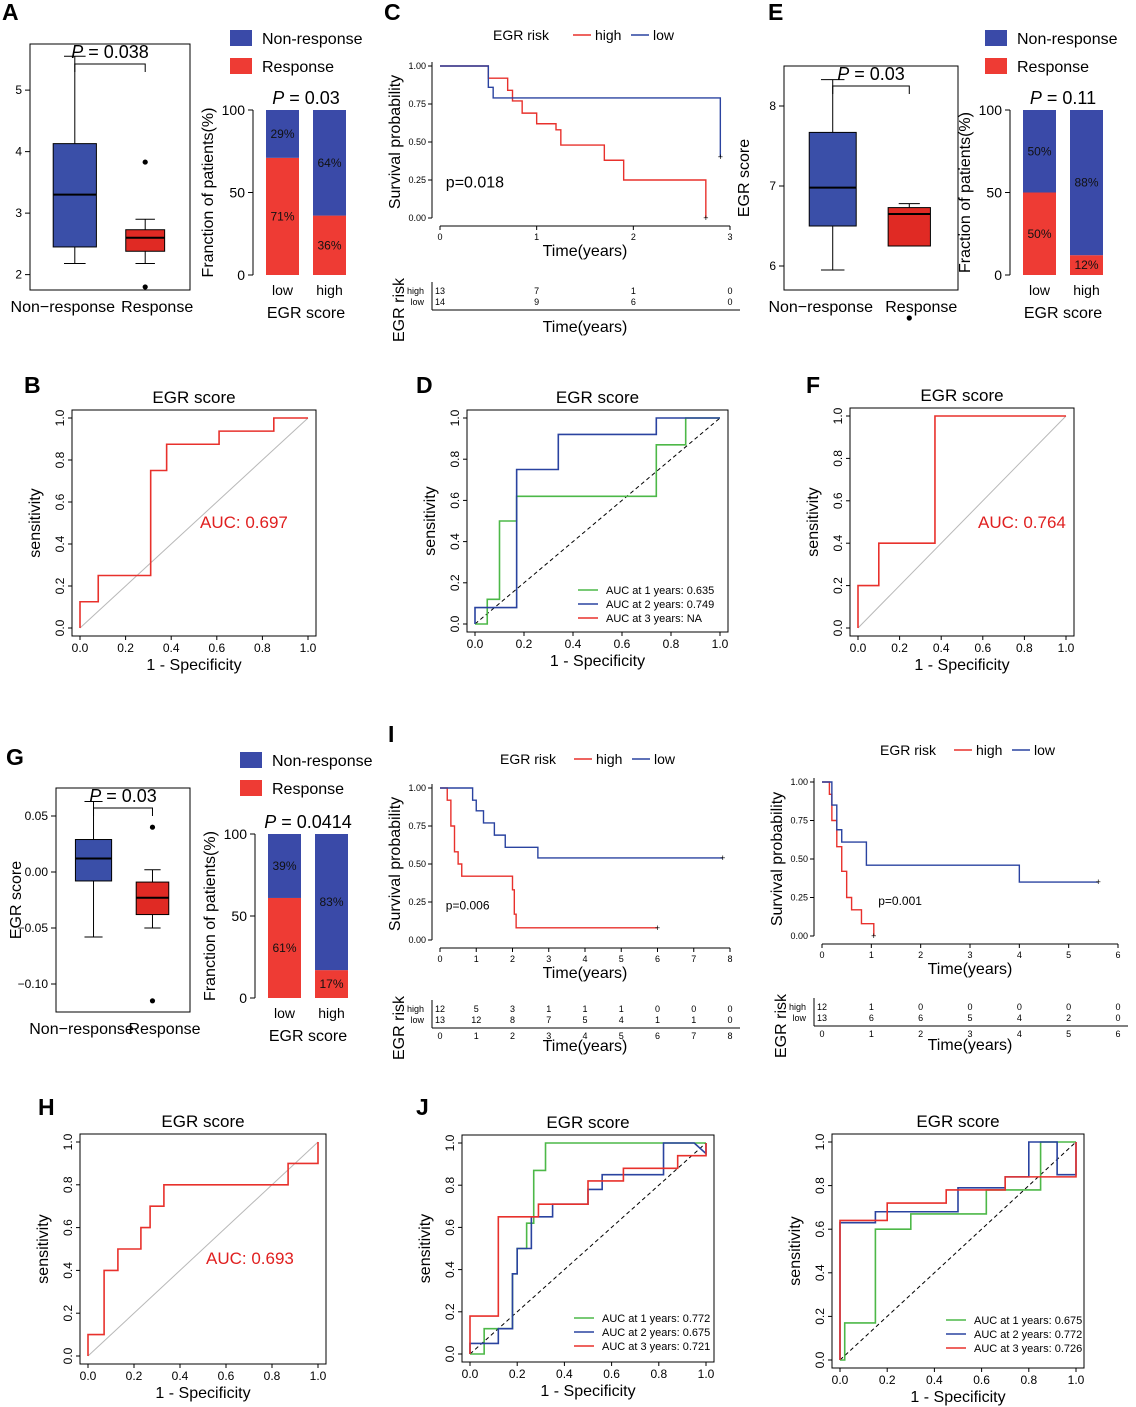 The image size is (1136, 1407). Describe the element at coordinates (1076, 1380) in the screenshot. I see `x-tick-label: 1.0` at that location.